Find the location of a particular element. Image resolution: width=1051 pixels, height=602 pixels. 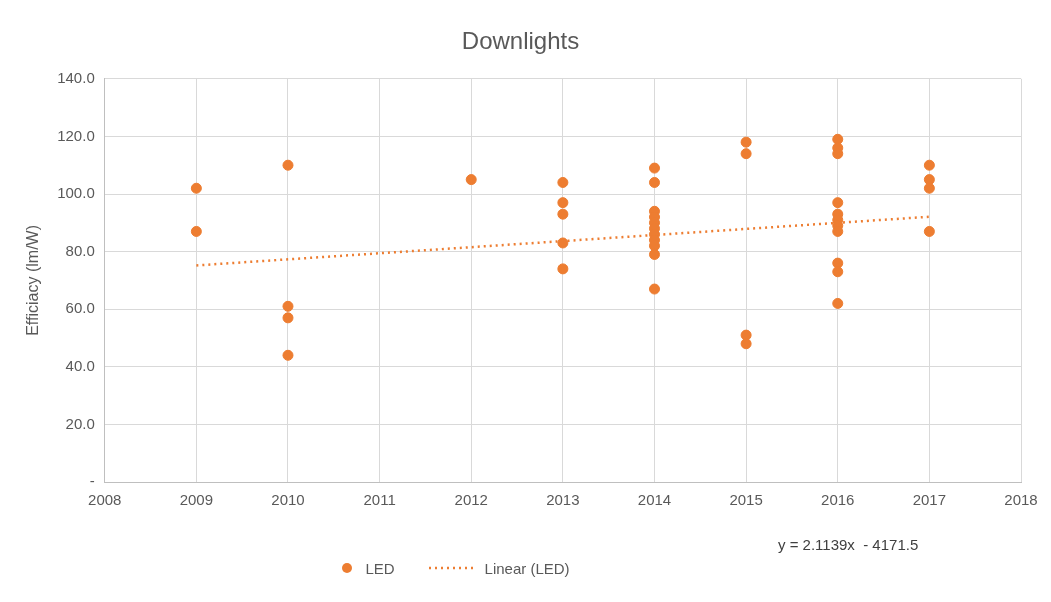

x-tick-label: 2012 is located at coordinates (471, 500).